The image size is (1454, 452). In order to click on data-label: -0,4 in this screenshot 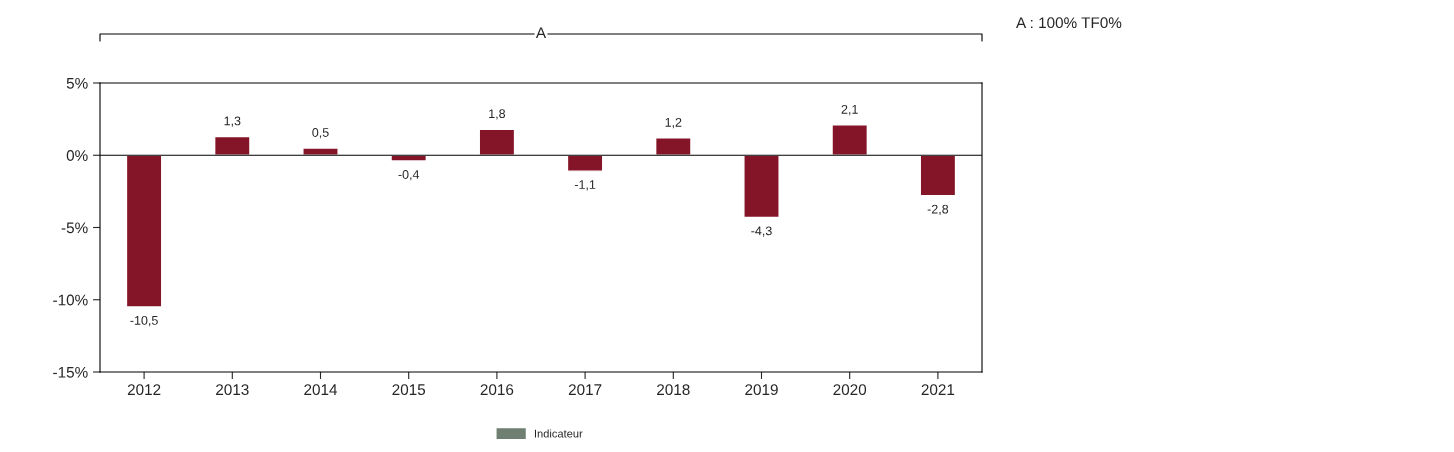, I will do `click(409, 175)`.